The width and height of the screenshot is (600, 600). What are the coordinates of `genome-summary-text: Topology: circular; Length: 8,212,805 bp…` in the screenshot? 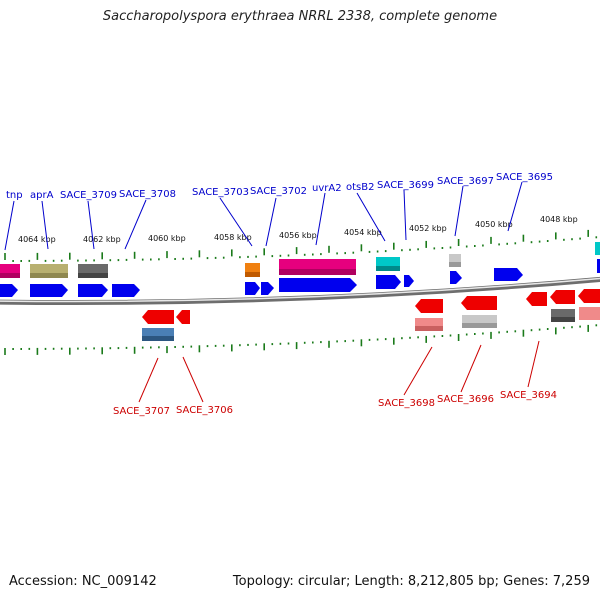 It's located at (411, 581).